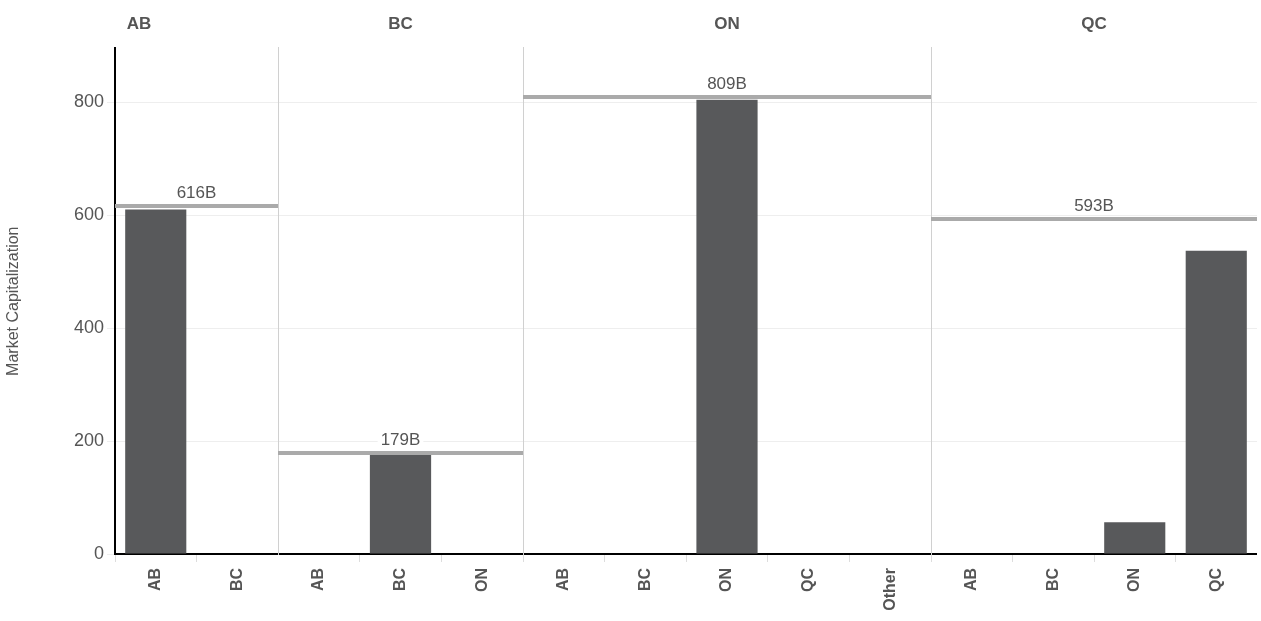  What do you see at coordinates (727, 23) in the screenshot?
I see `chart-title: ON` at bounding box center [727, 23].